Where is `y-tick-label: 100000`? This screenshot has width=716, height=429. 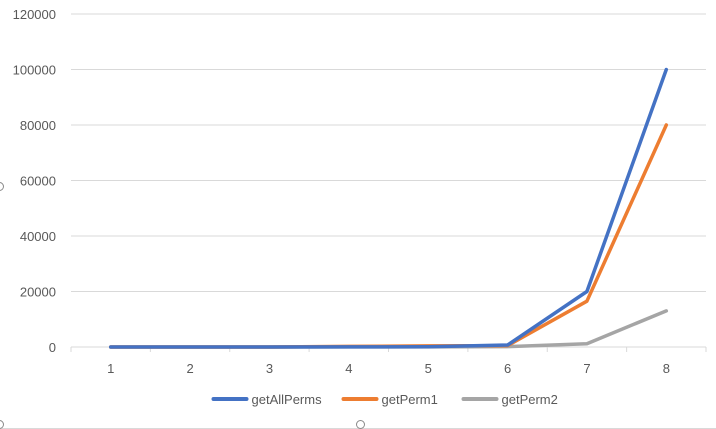 y-tick-label: 100000 is located at coordinates (34, 70).